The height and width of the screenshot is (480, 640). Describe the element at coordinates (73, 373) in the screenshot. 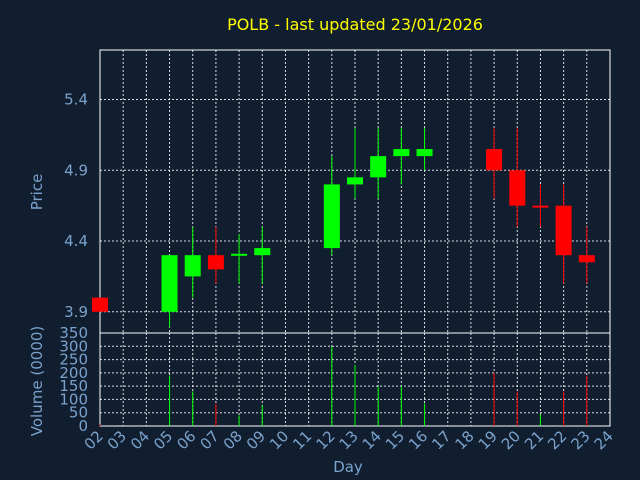

I see `volume-tick-label: 200` at that location.